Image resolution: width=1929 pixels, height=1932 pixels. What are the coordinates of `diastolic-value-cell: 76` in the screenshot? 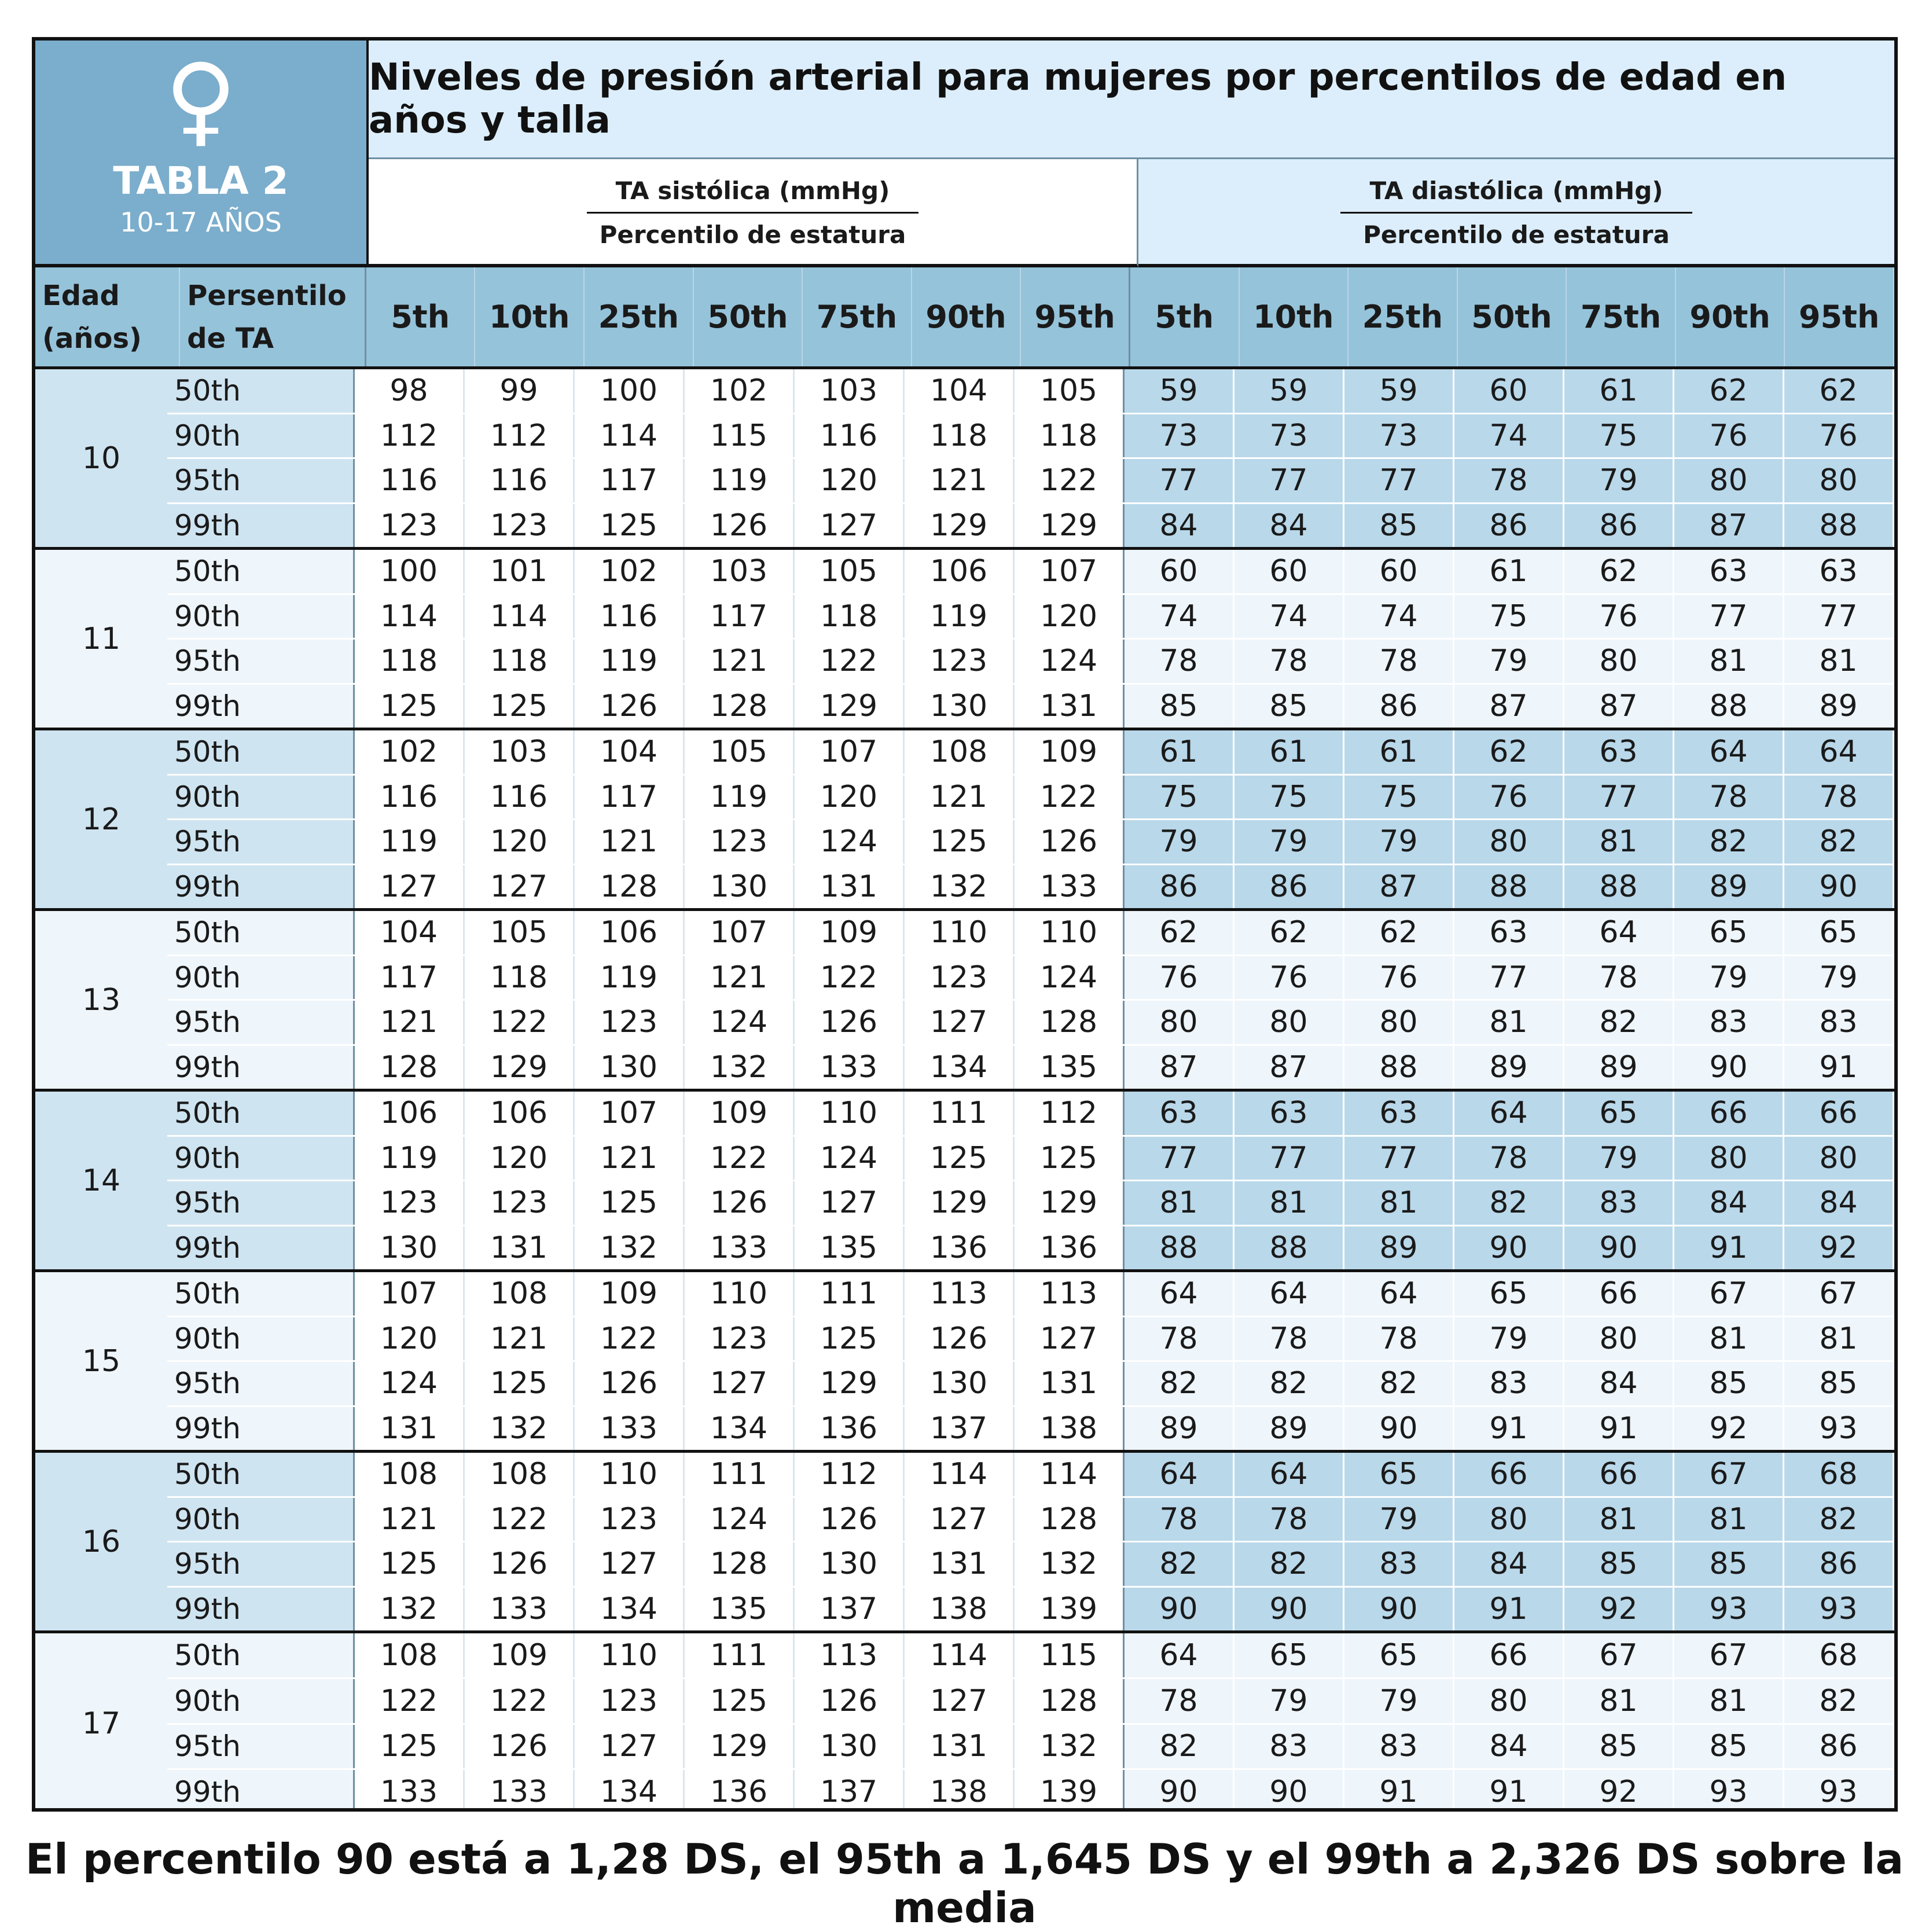 It's located at (1399, 977).